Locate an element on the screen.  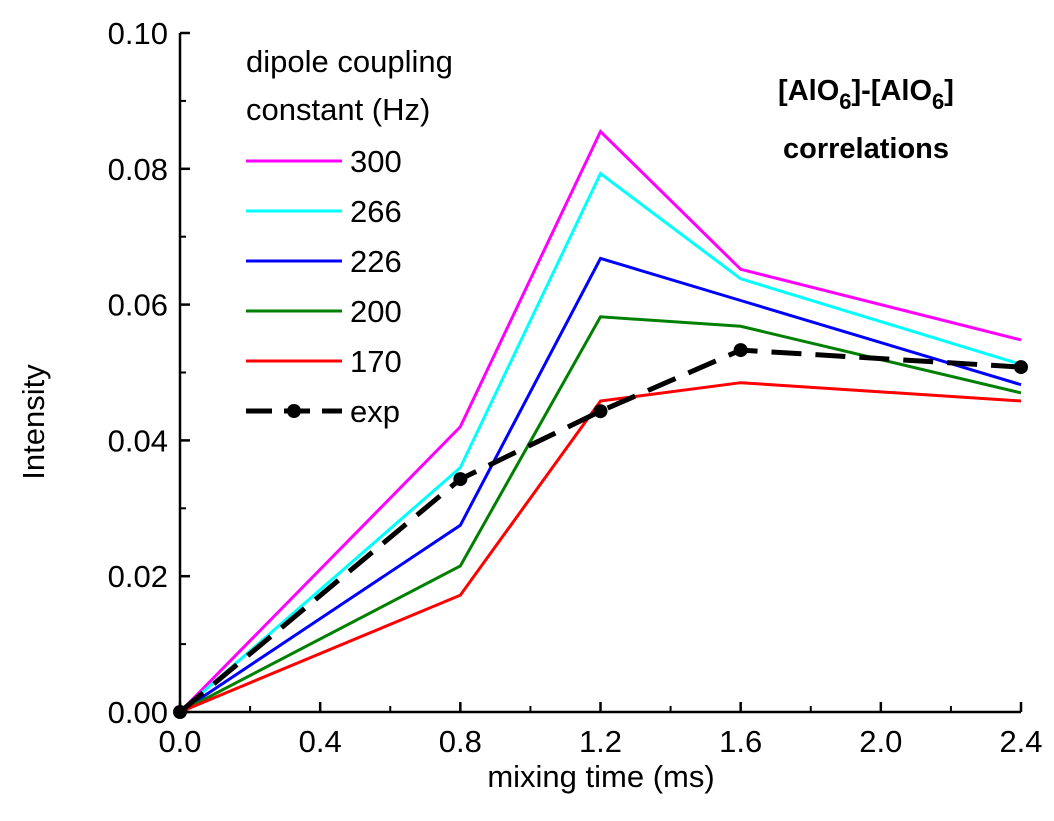
y-tick-label: 0.04 is located at coordinates (138, 440).